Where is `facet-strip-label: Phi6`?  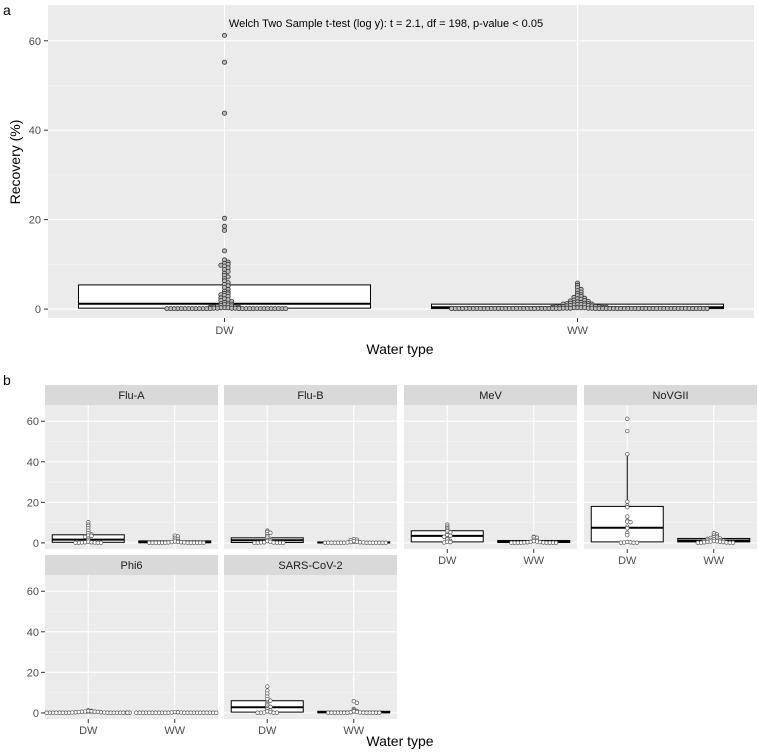 facet-strip-label: Phi6 is located at coordinates (131, 566).